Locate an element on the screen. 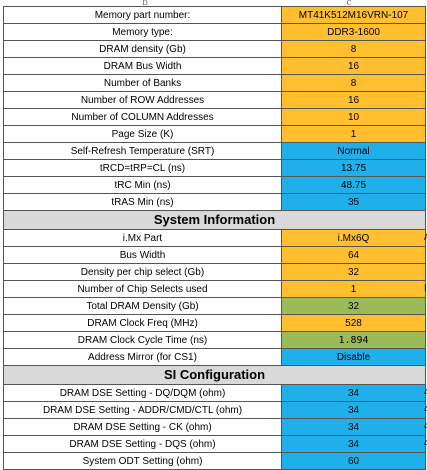 The height and width of the screenshot is (470, 427). parameter-value-cell: Normal is located at coordinates (353, 151).